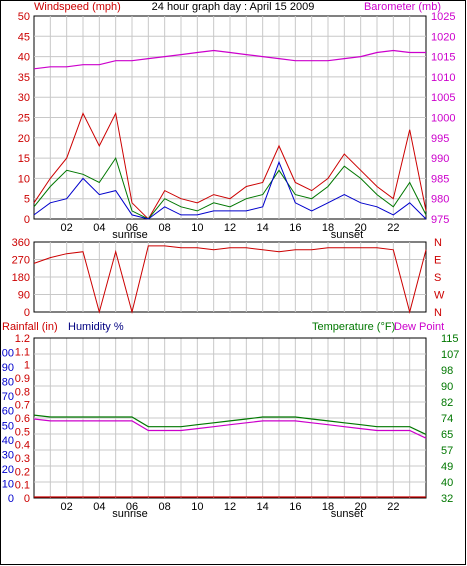  What do you see at coordinates (402, 7) in the screenshot?
I see `barometer-axis-title: Barometer (mb)` at bounding box center [402, 7].